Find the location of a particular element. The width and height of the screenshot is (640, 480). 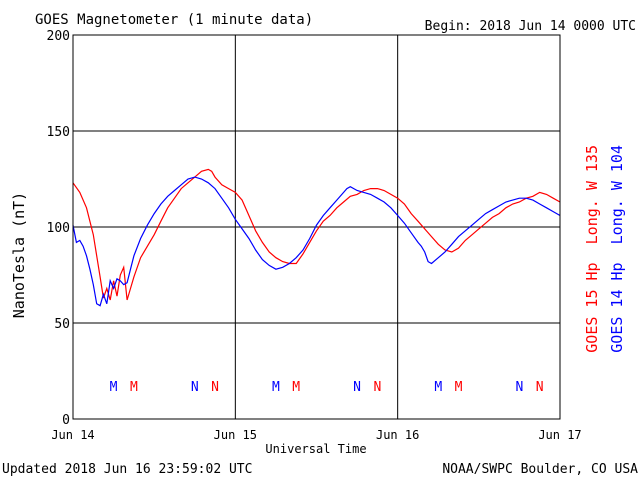

y-tick-label: 200 is located at coordinates (58, 36).